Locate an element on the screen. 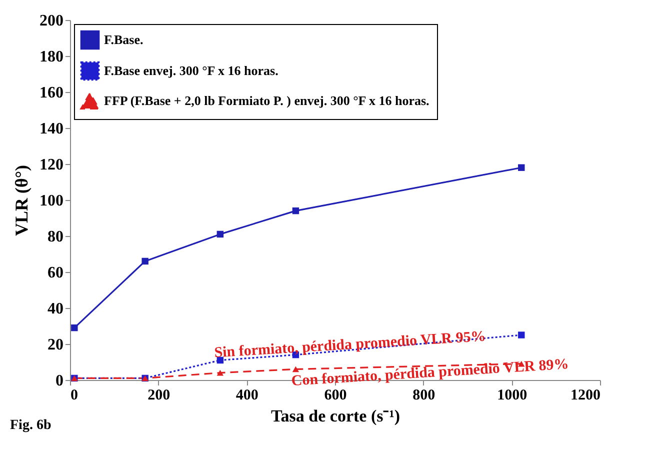 This screenshot has height=468, width=661. caption: Fig. 6b is located at coordinates (31, 425).